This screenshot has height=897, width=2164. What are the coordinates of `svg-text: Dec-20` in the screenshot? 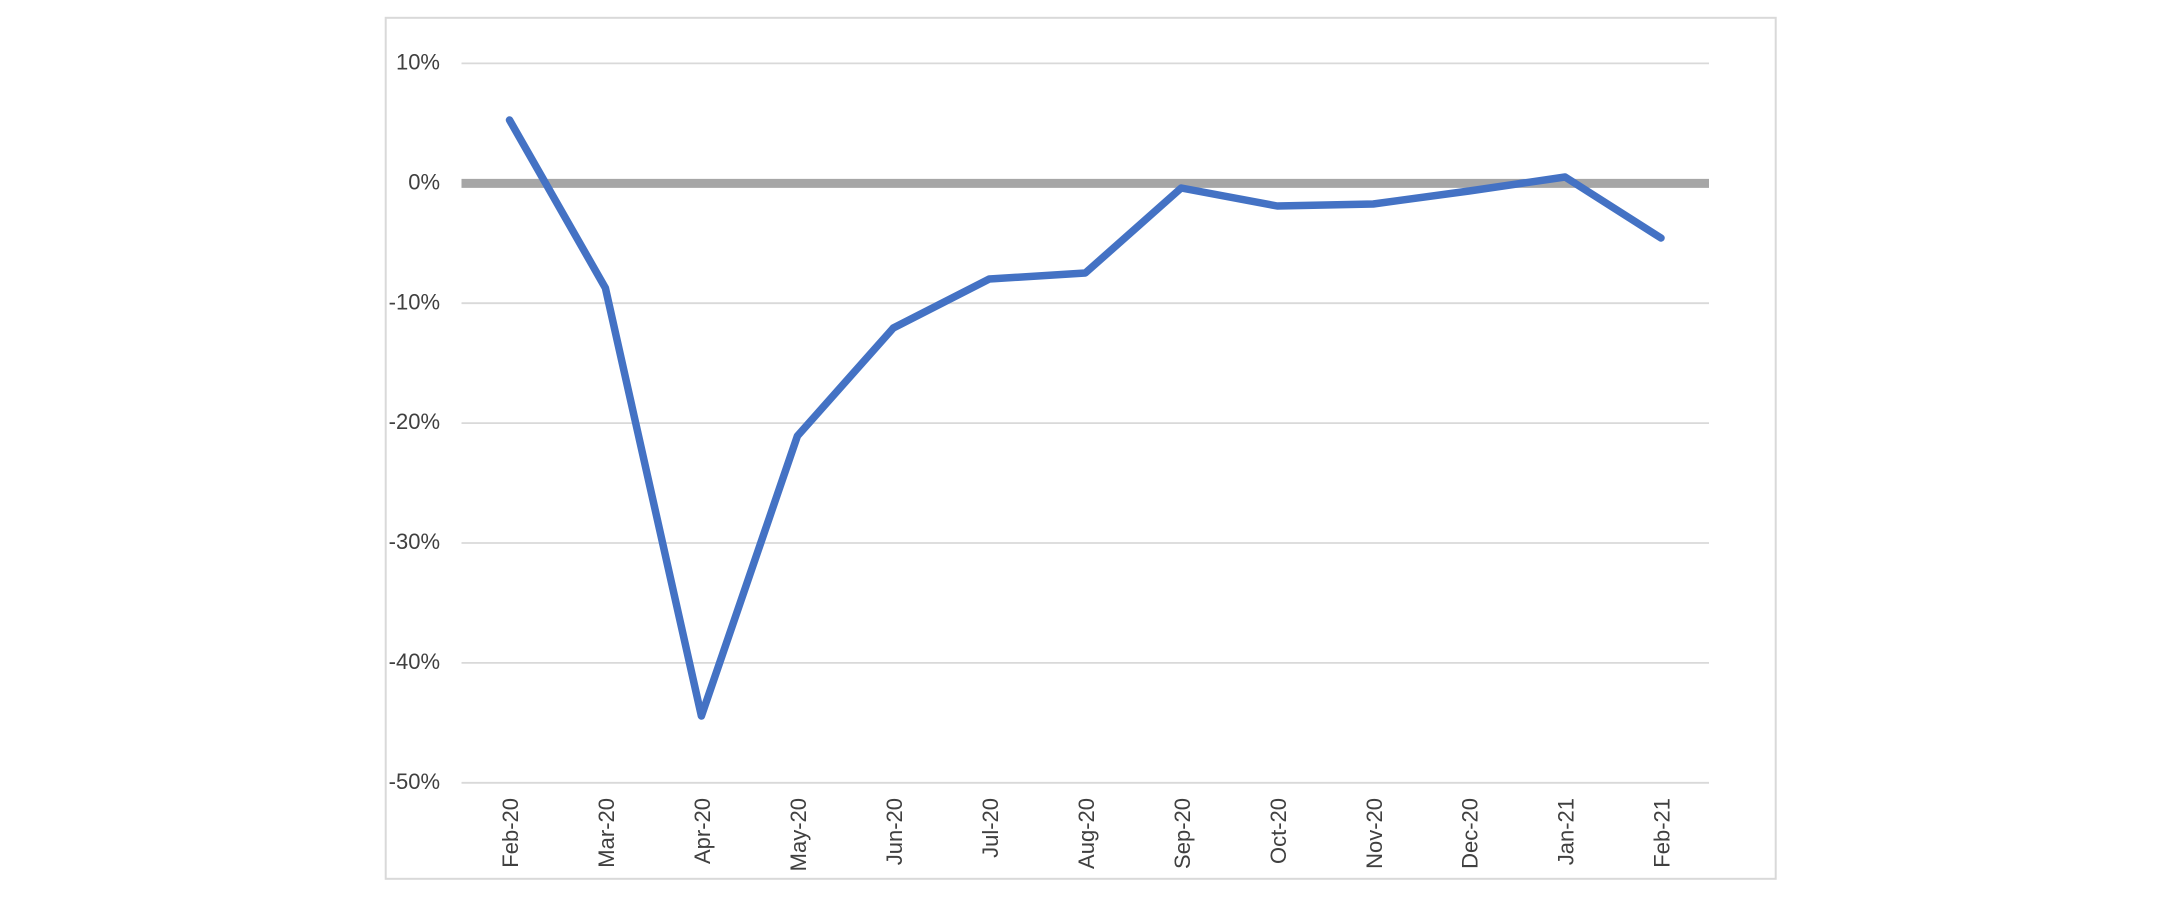 It's located at (1470, 833).